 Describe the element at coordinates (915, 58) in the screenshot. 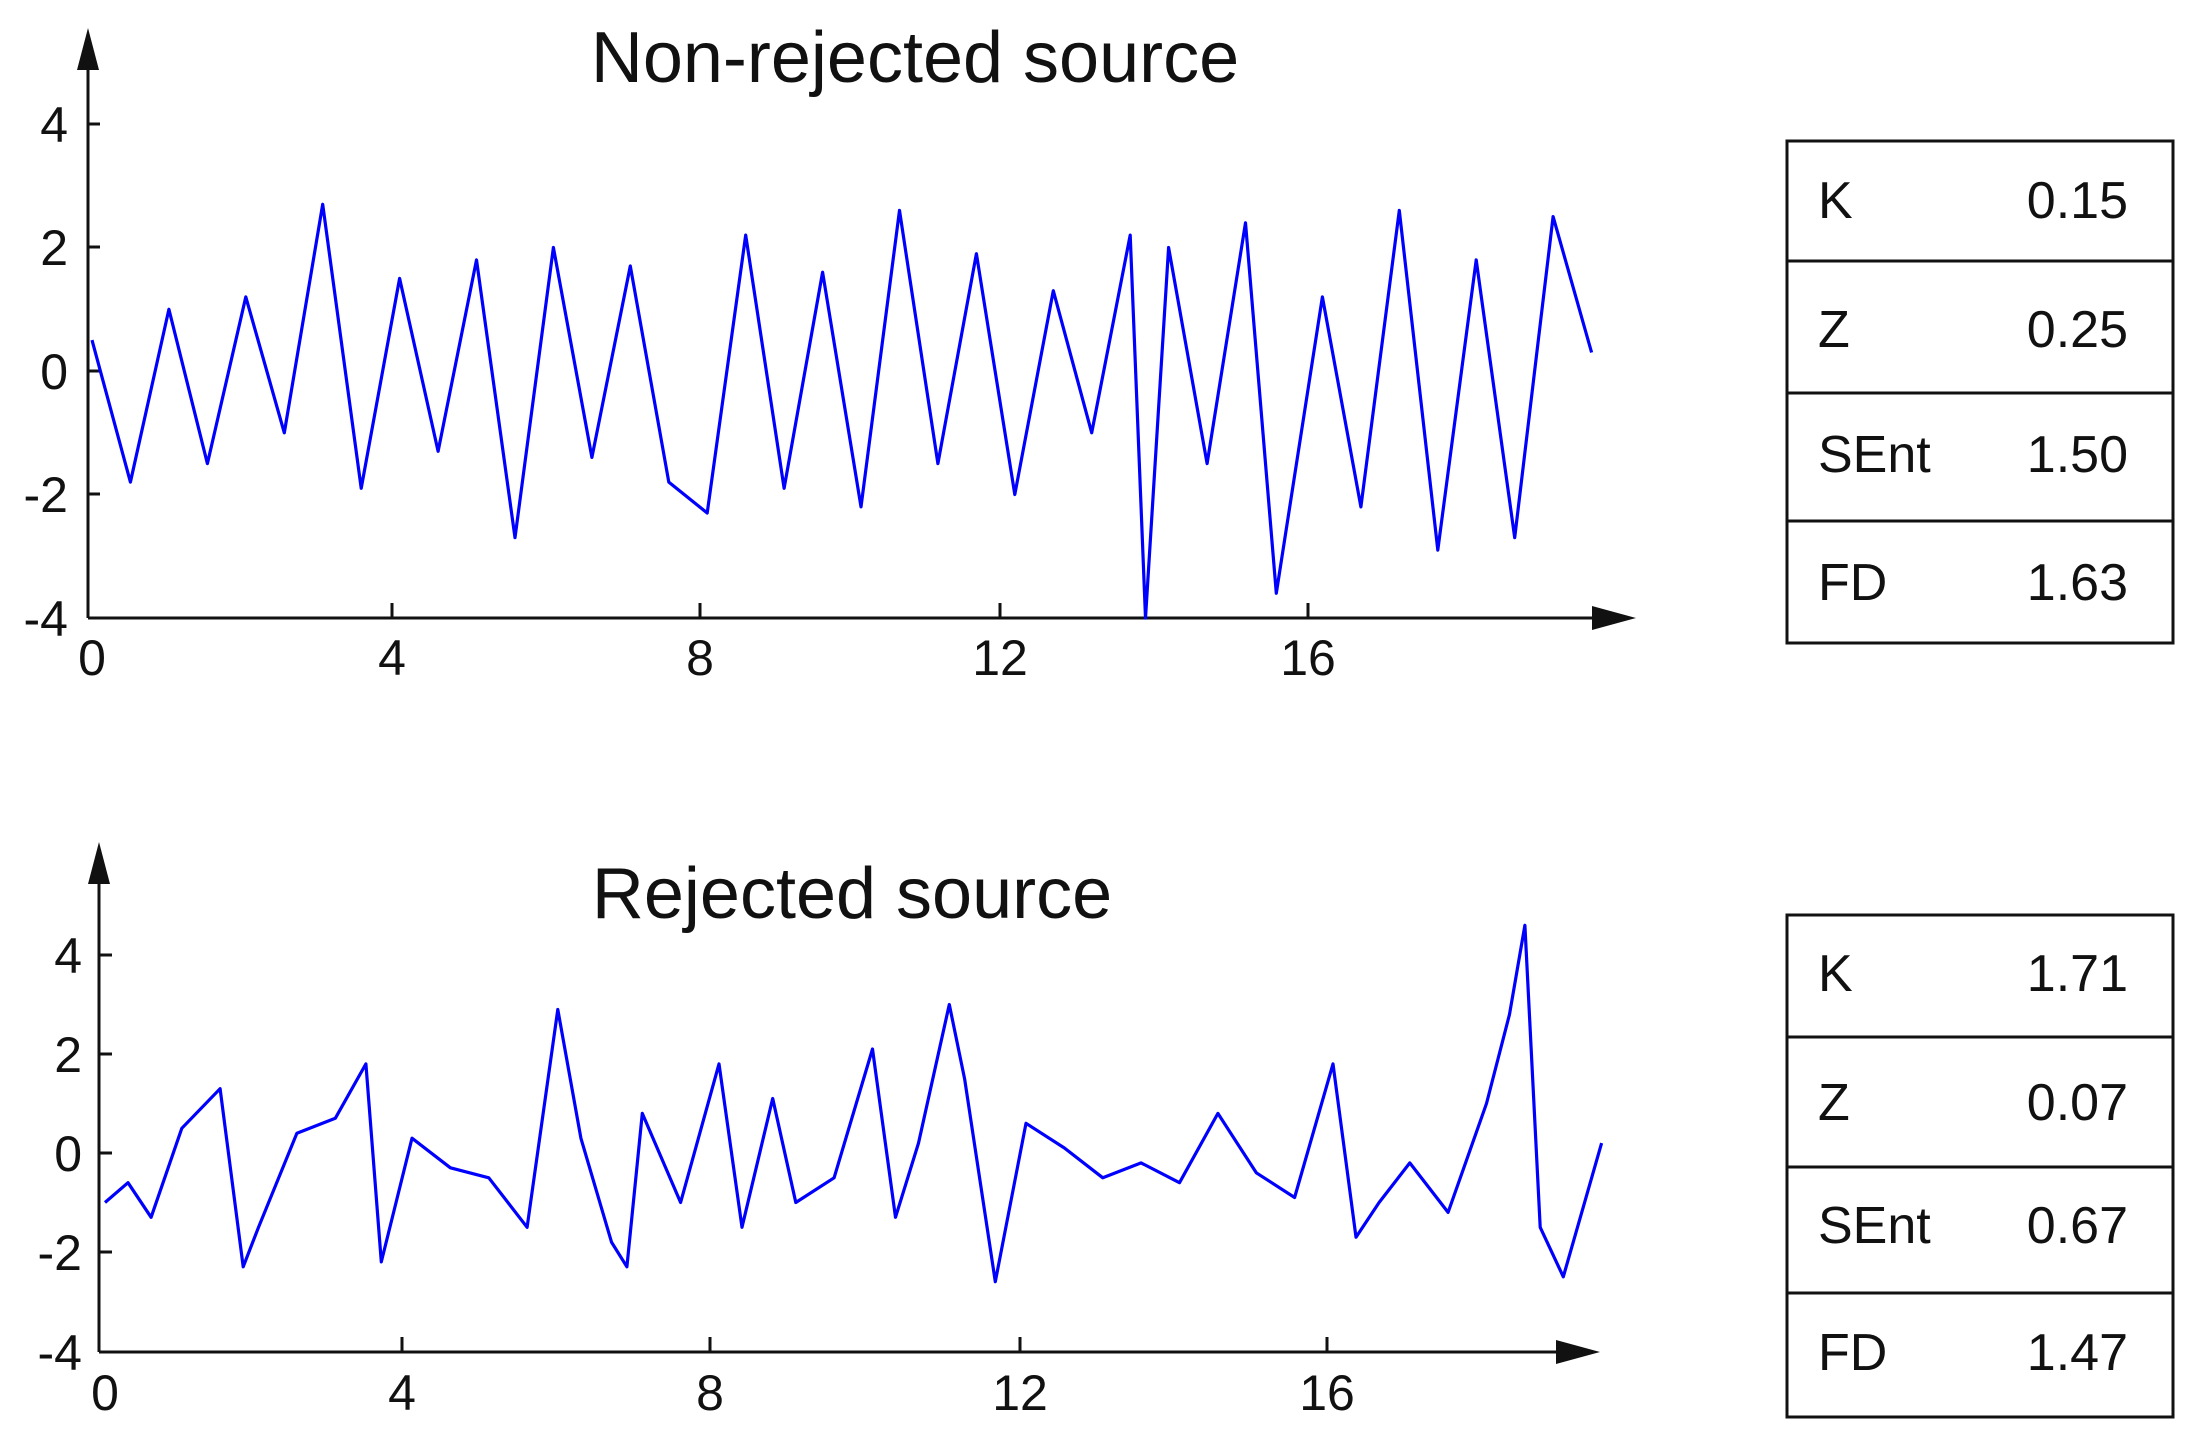

I see `chart-title: Non-rejected source` at that location.